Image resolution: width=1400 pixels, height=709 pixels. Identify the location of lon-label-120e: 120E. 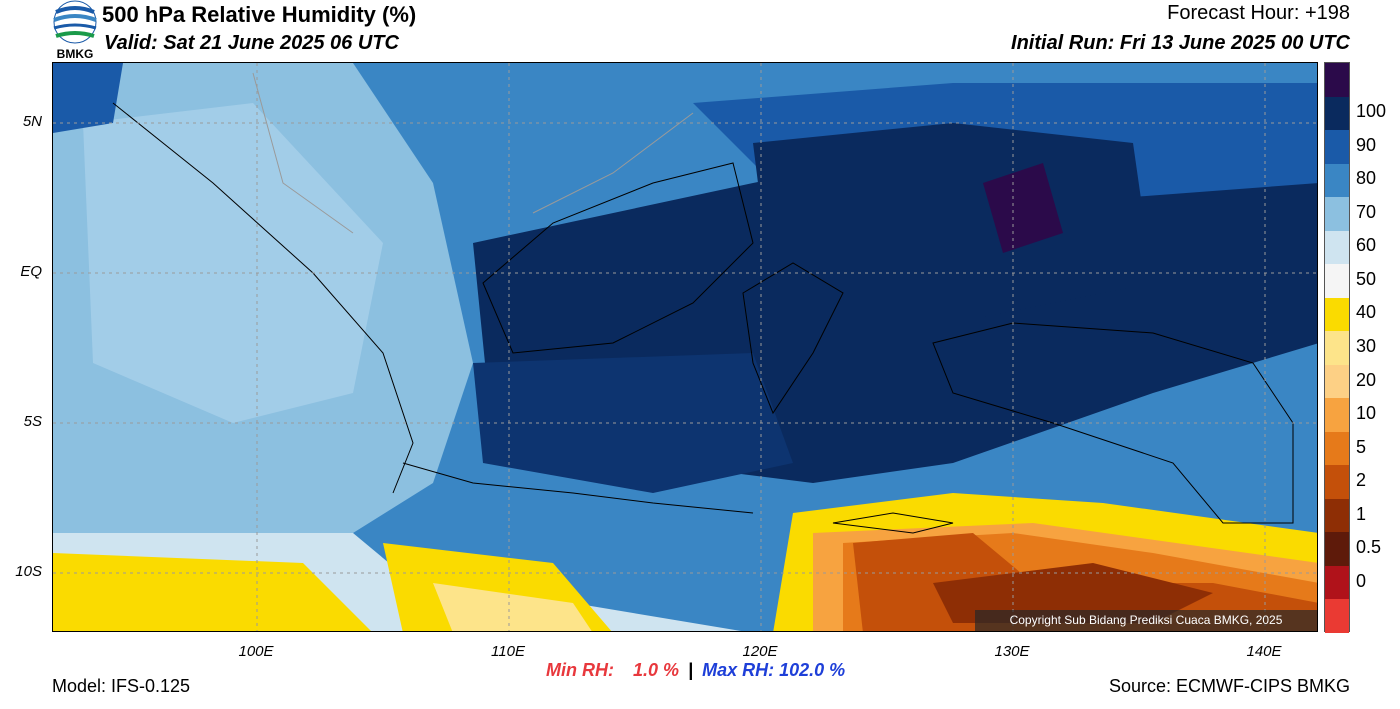
(760, 651).